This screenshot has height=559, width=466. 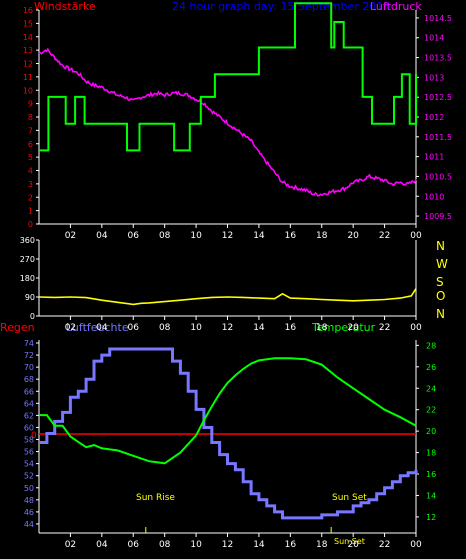 I want to click on p1-left-tick-label-12: 12, so click(x=28, y=64).